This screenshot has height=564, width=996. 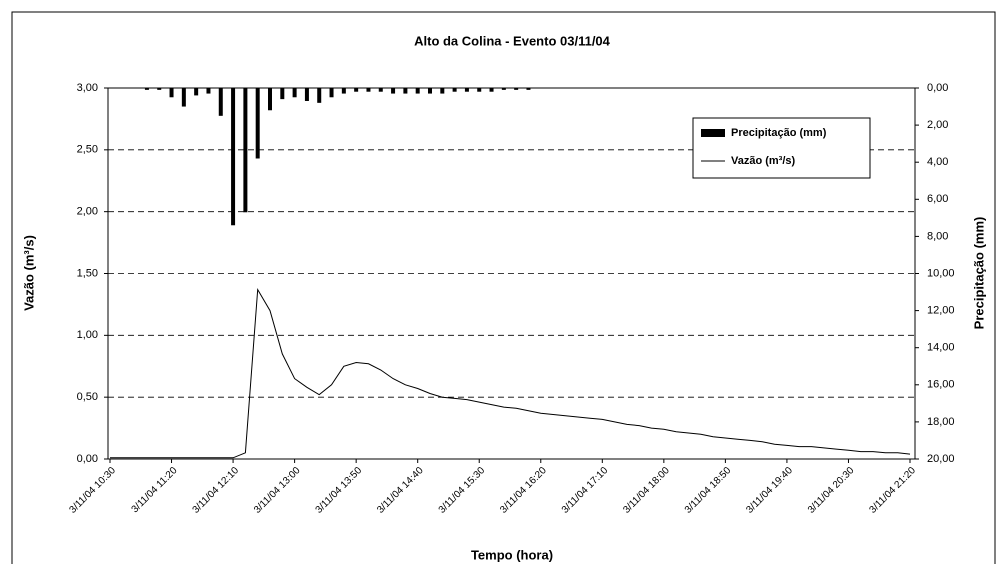 What do you see at coordinates (87, 335) in the screenshot?
I see `y-tick-label: 1,00` at bounding box center [87, 335].